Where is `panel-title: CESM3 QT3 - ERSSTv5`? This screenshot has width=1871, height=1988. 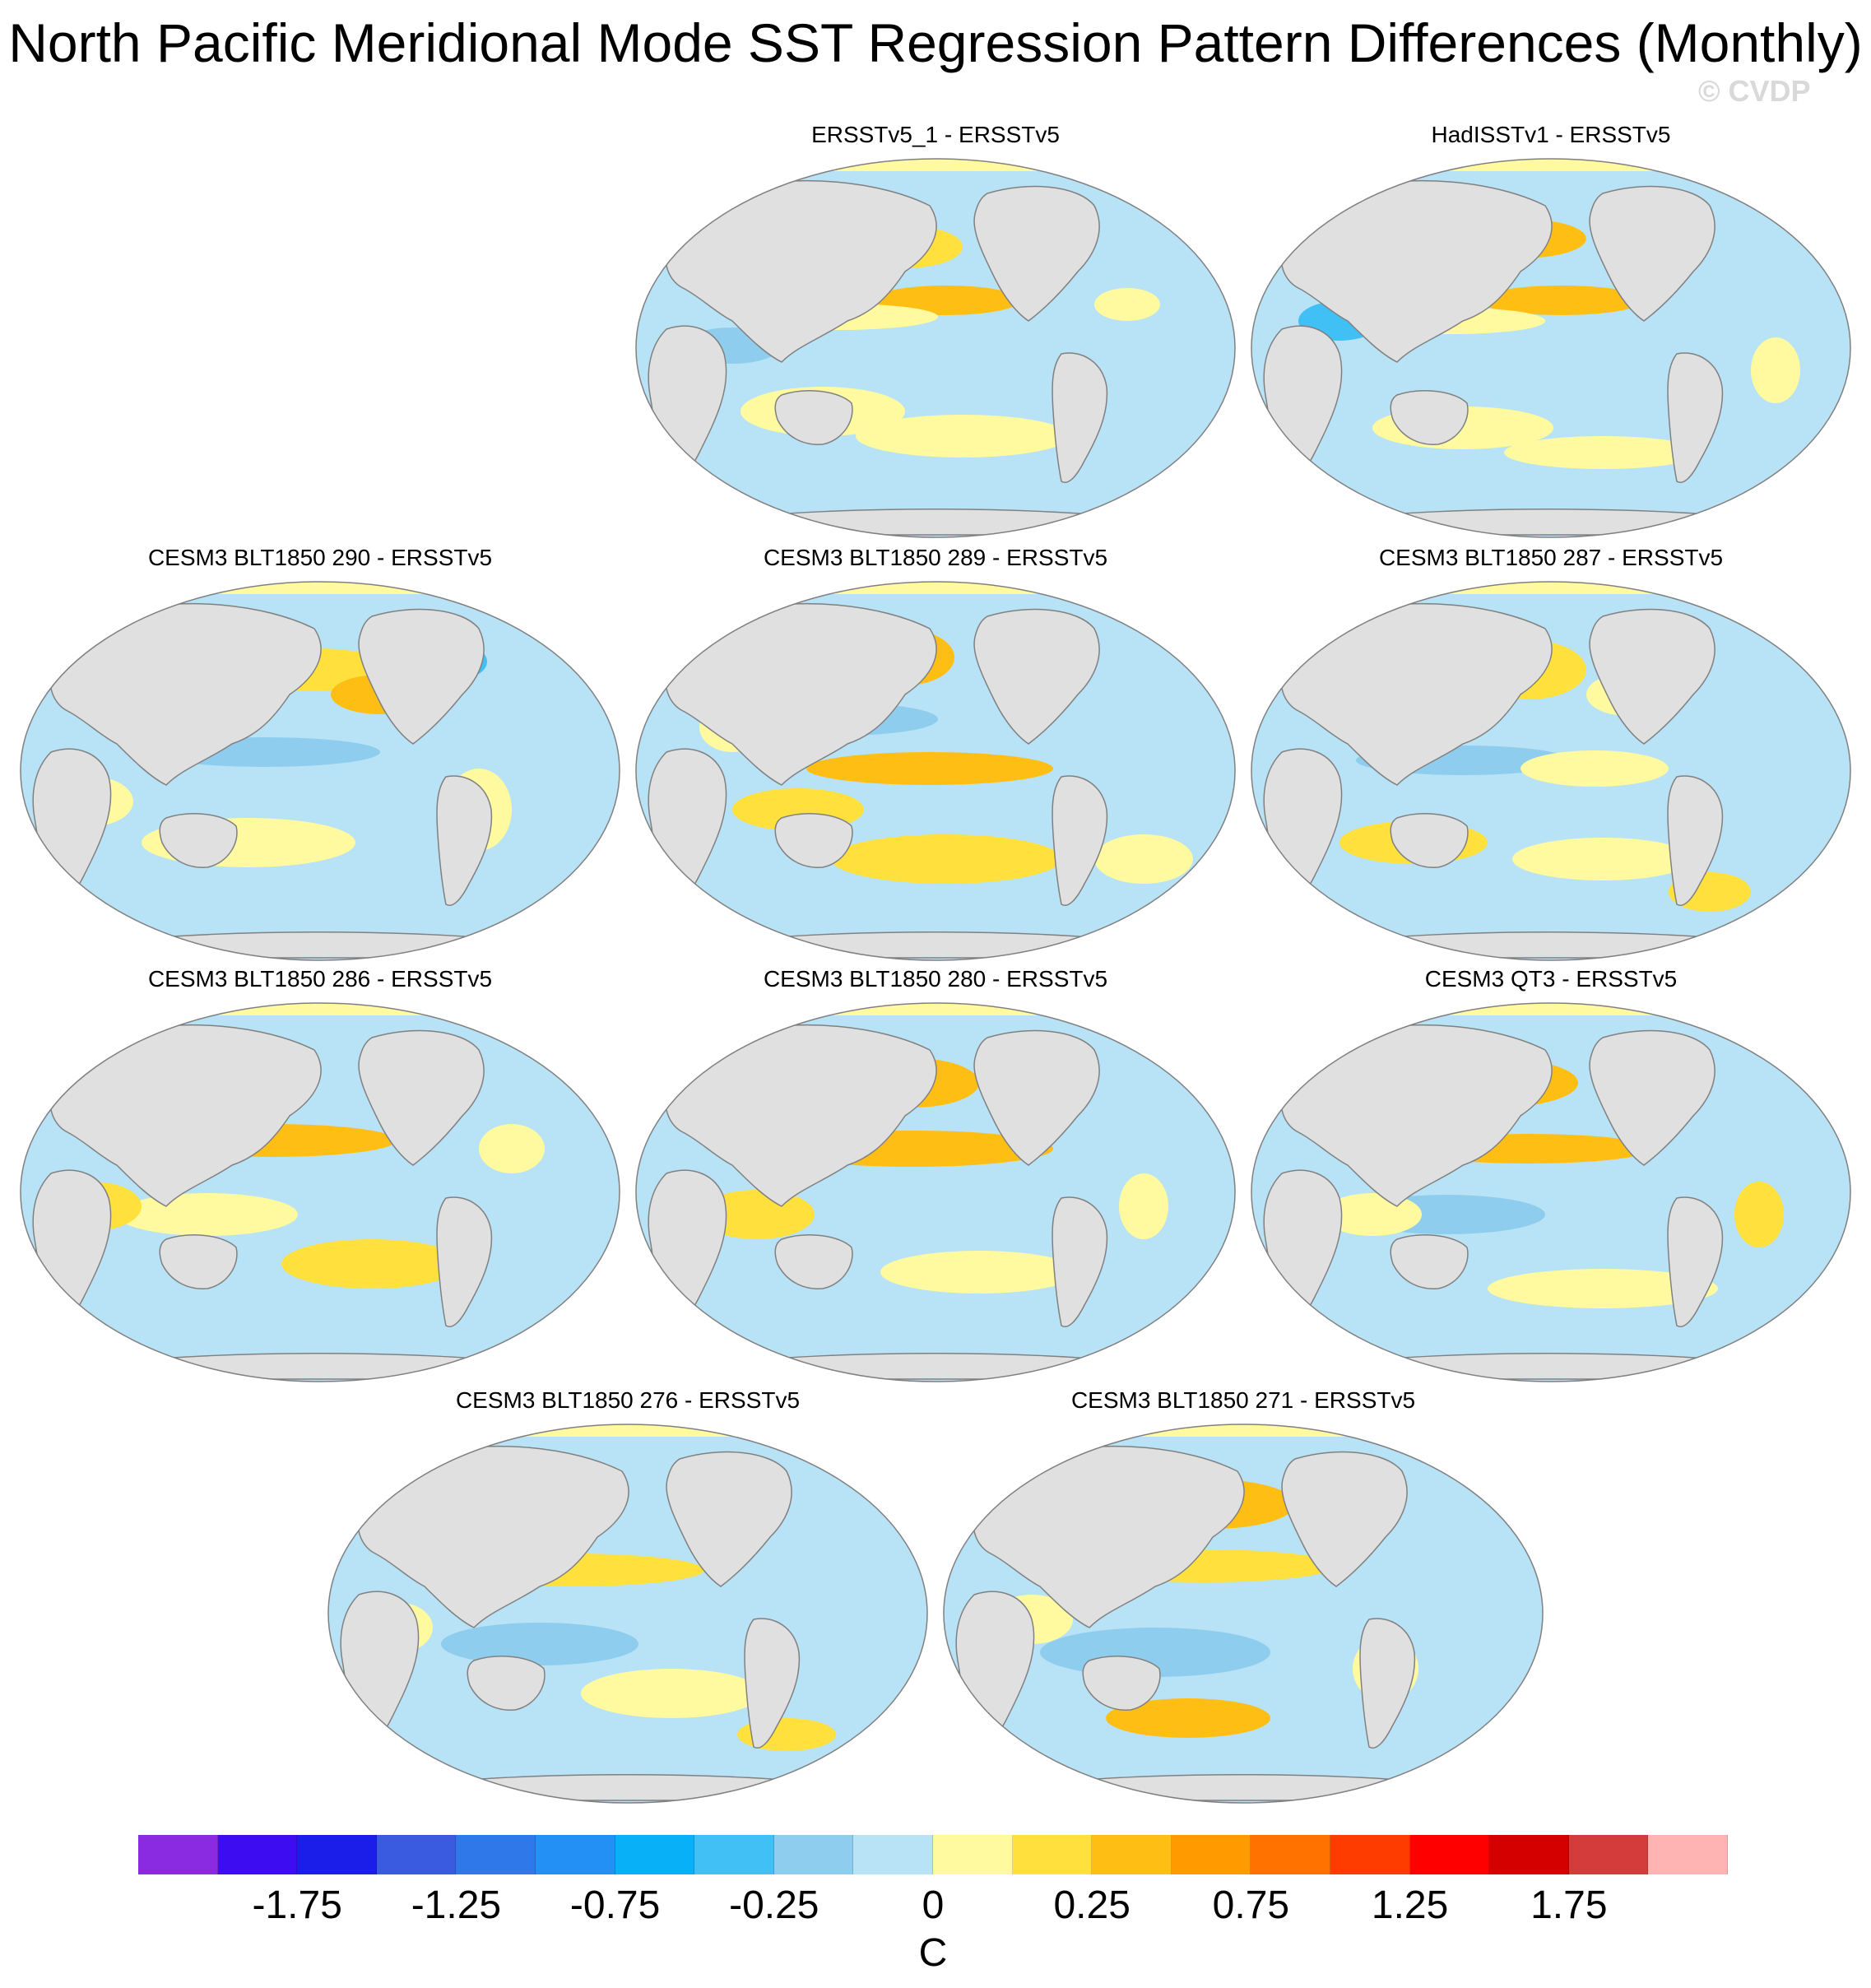
panel-title: CESM3 QT3 - ERSSTv5 is located at coordinates (1551, 979).